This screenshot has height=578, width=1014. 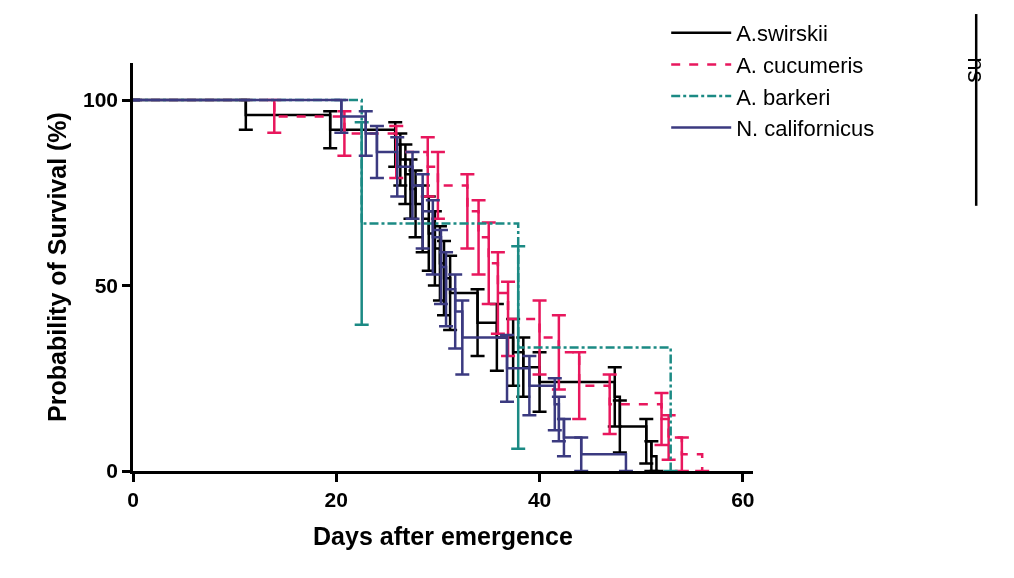 I want to click on legend-label: N. californicus, so click(x=805, y=129).